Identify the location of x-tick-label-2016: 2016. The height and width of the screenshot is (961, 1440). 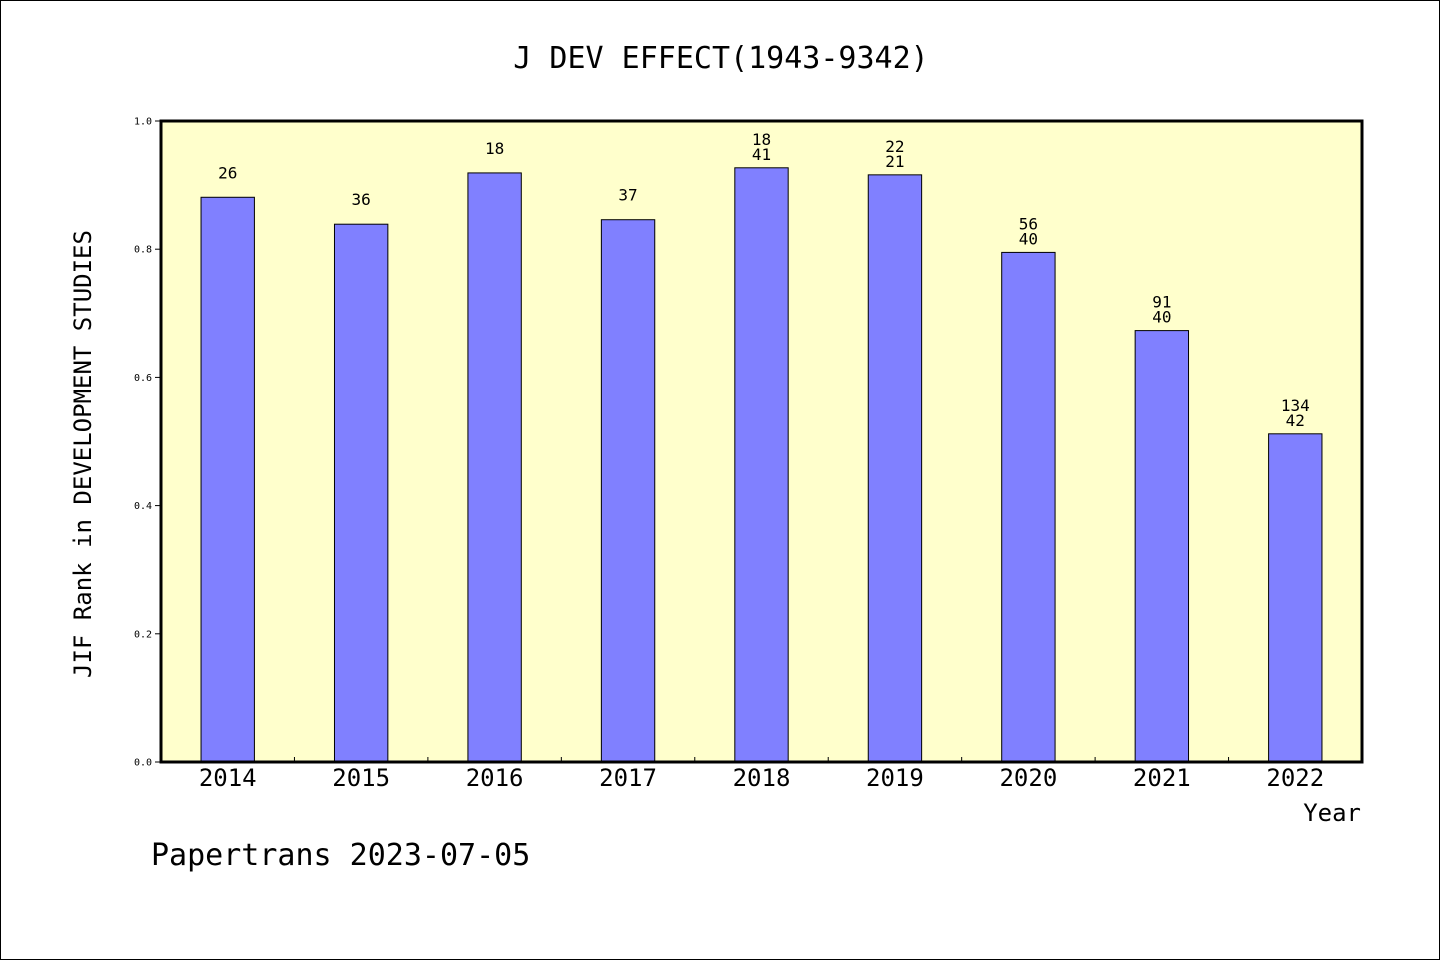
(495, 778).